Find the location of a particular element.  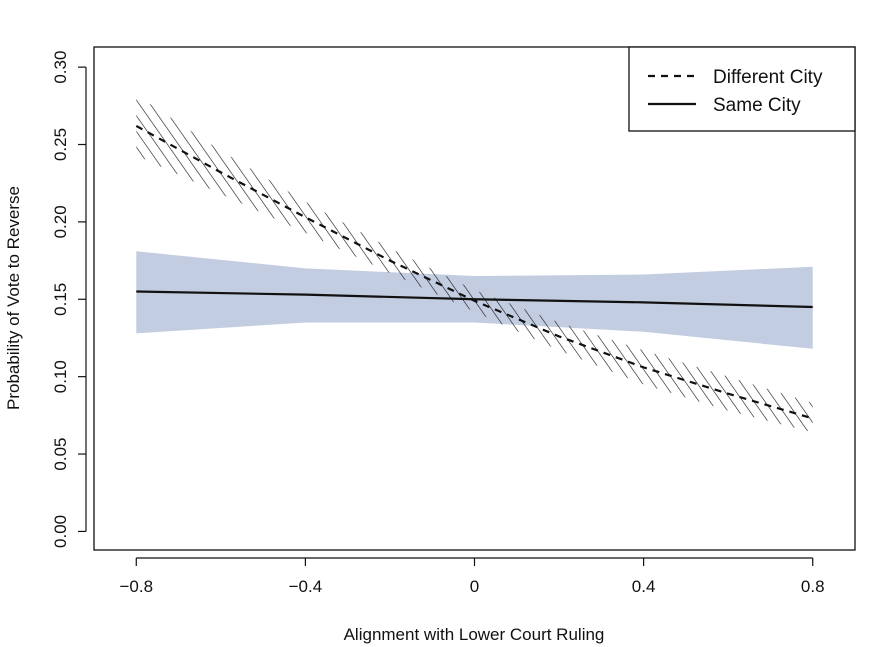

legend-box is located at coordinates (742, 89).